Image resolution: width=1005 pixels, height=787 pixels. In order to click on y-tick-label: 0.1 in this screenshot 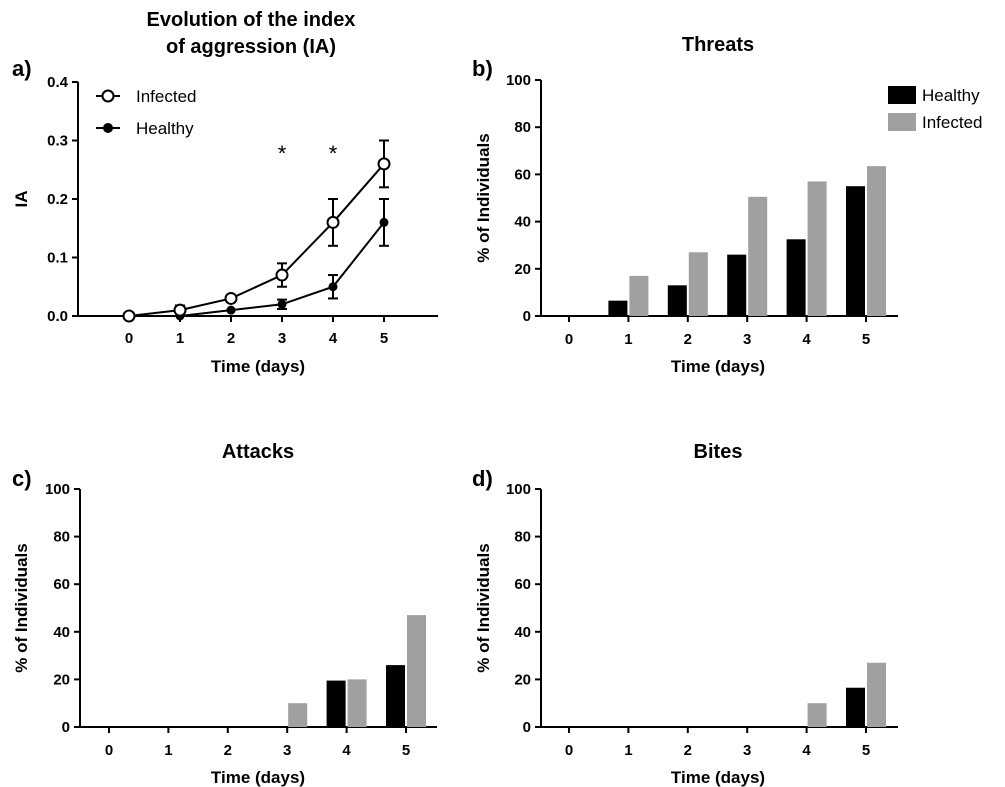, I will do `click(57, 258)`.